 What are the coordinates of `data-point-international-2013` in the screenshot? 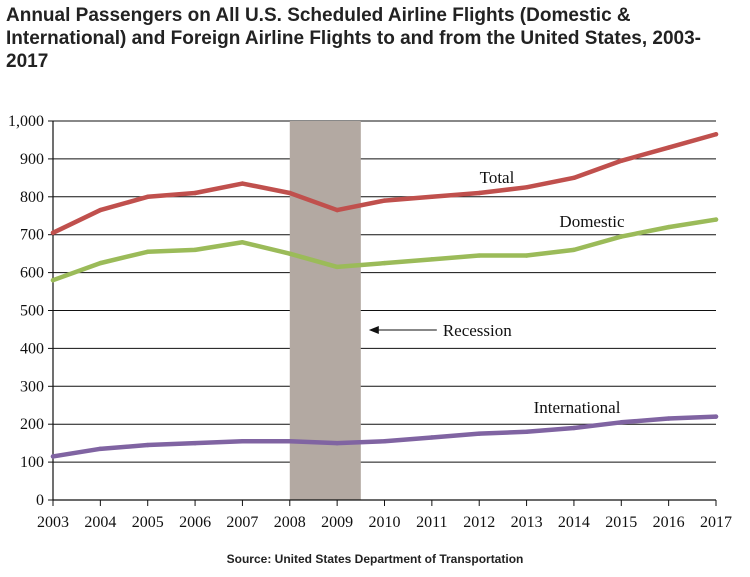 It's located at (526, 431).